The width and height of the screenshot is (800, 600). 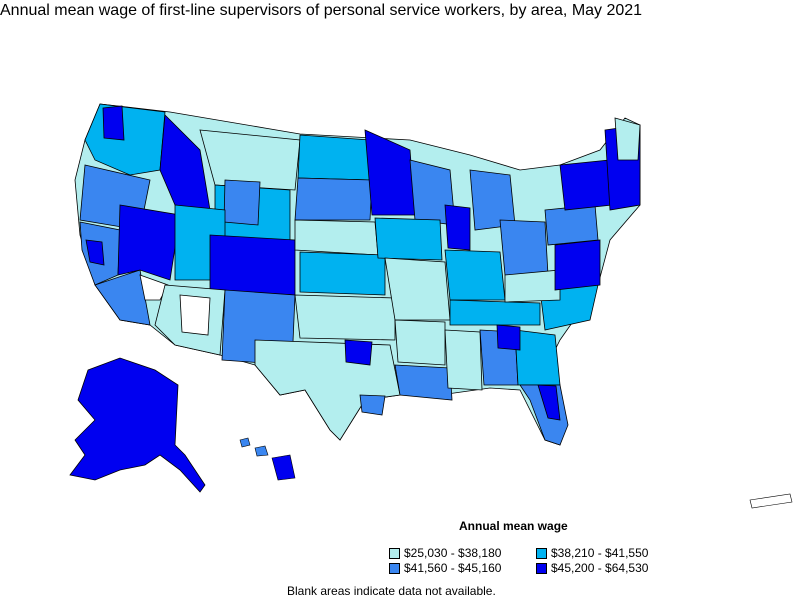 What do you see at coordinates (113, 123) in the screenshot?
I see `region-seattle` at bounding box center [113, 123].